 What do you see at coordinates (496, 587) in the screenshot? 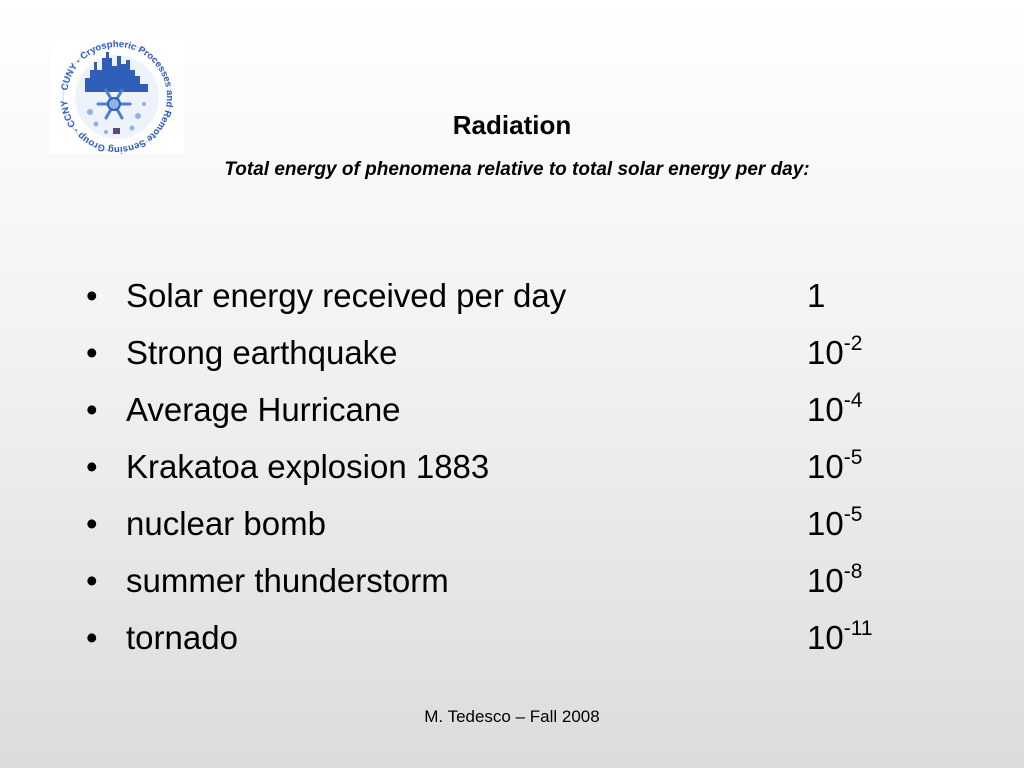
I see `list-item: • summer thunderstorm 10-8` at bounding box center [496, 587].